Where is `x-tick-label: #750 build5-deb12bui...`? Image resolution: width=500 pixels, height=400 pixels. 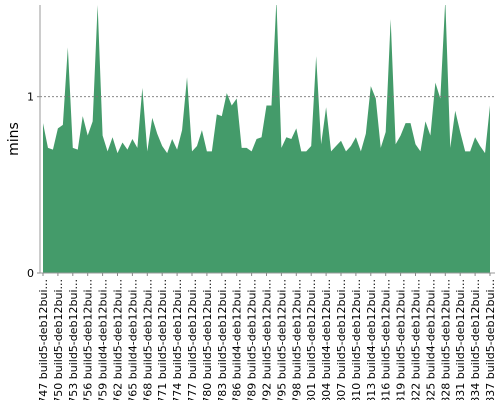 x-tick-label: #750 build5-deb12bui... is located at coordinates (58, 339).